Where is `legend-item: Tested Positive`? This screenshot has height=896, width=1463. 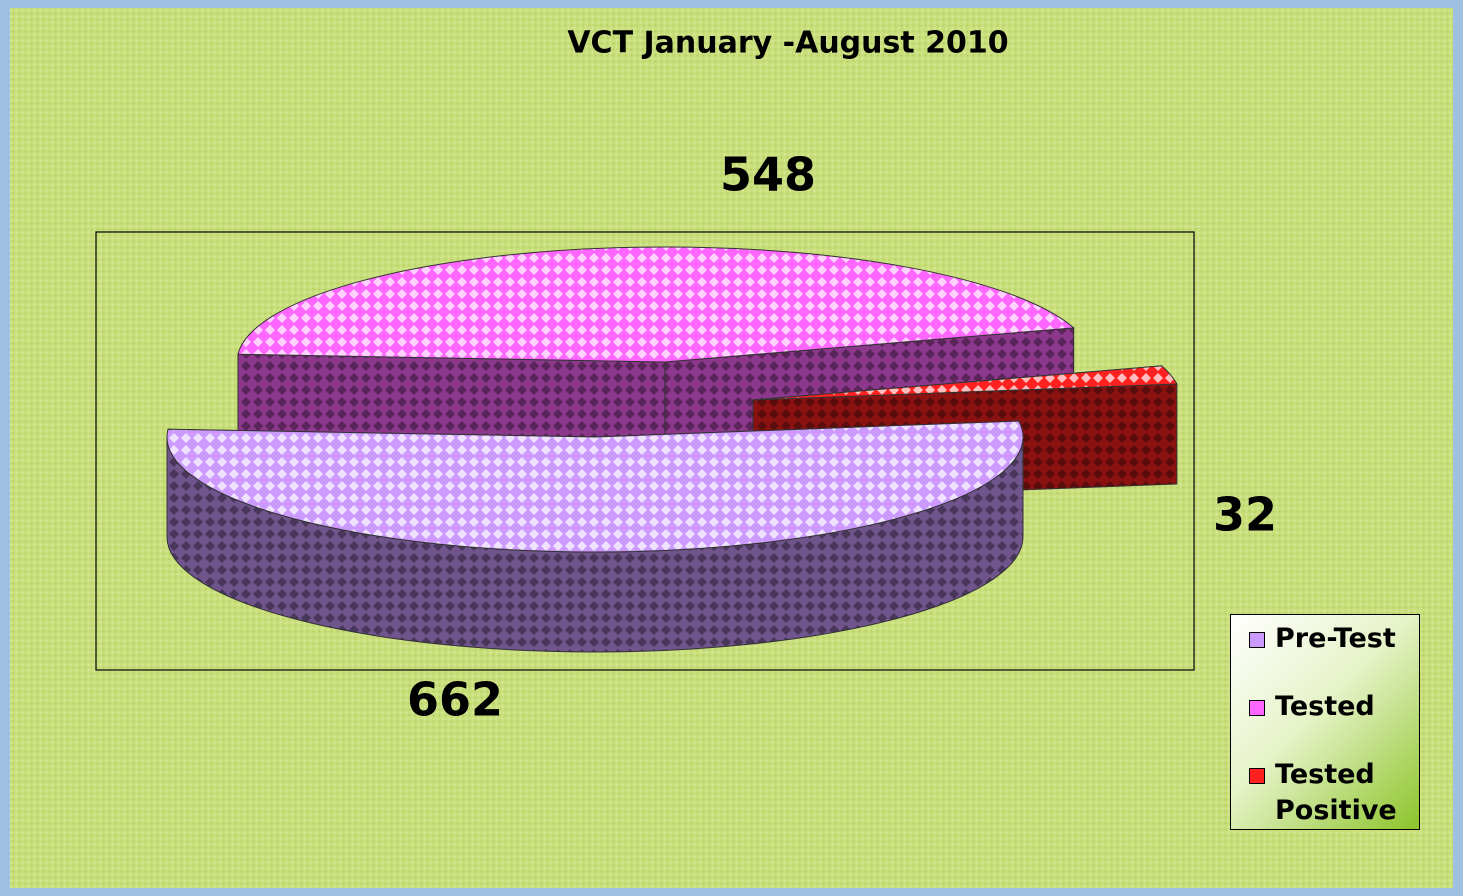 legend-item: Tested Positive is located at coordinates (1325, 793).